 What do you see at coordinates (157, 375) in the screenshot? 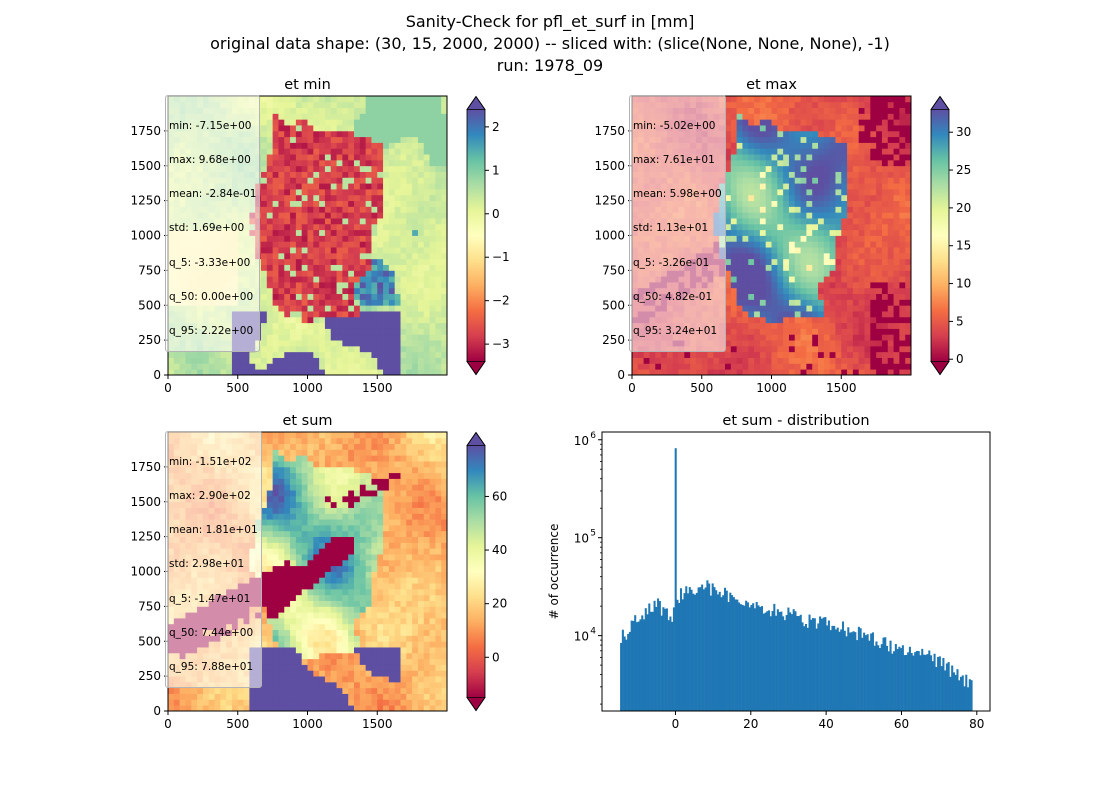
I see `y-tick-label: 0` at bounding box center [157, 375].